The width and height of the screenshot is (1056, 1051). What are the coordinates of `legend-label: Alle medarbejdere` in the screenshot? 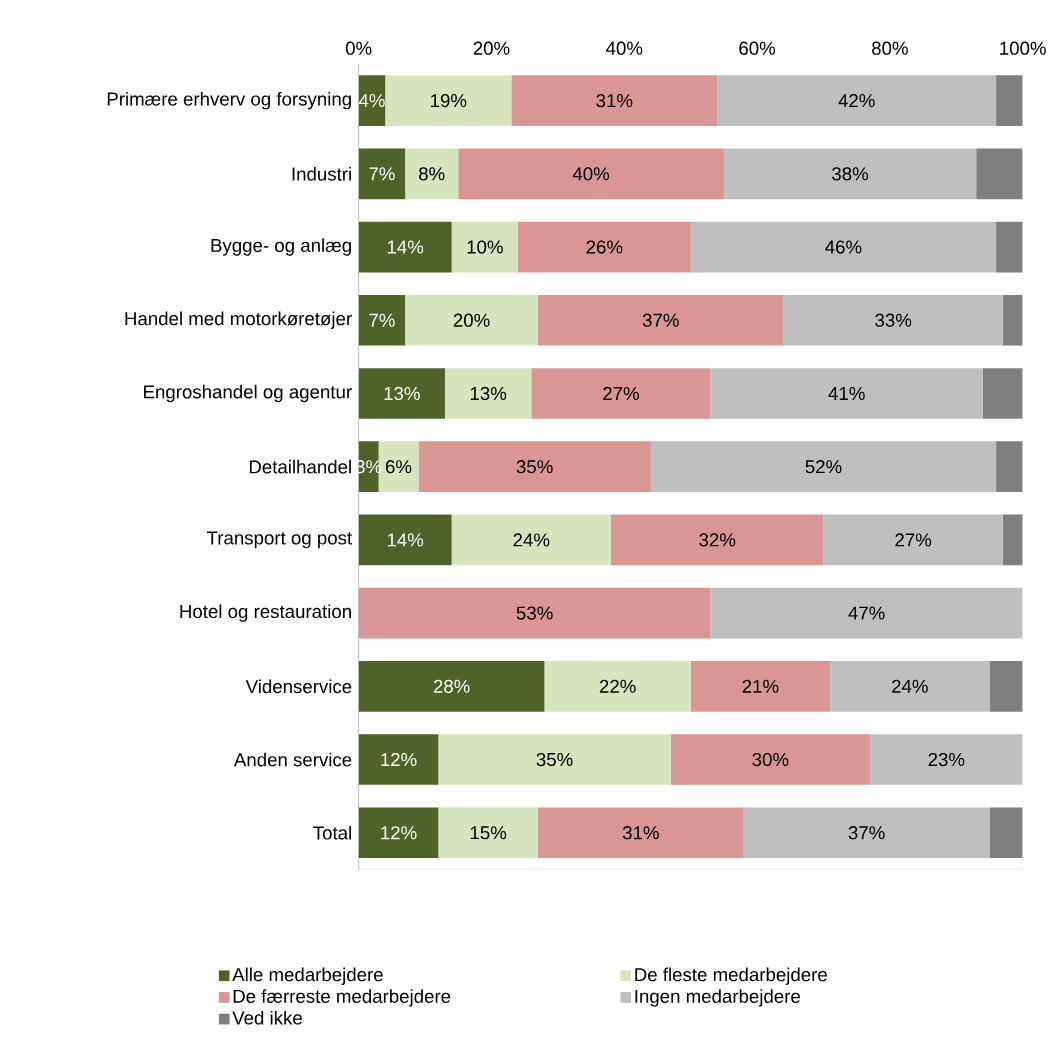 It's located at (307, 976).